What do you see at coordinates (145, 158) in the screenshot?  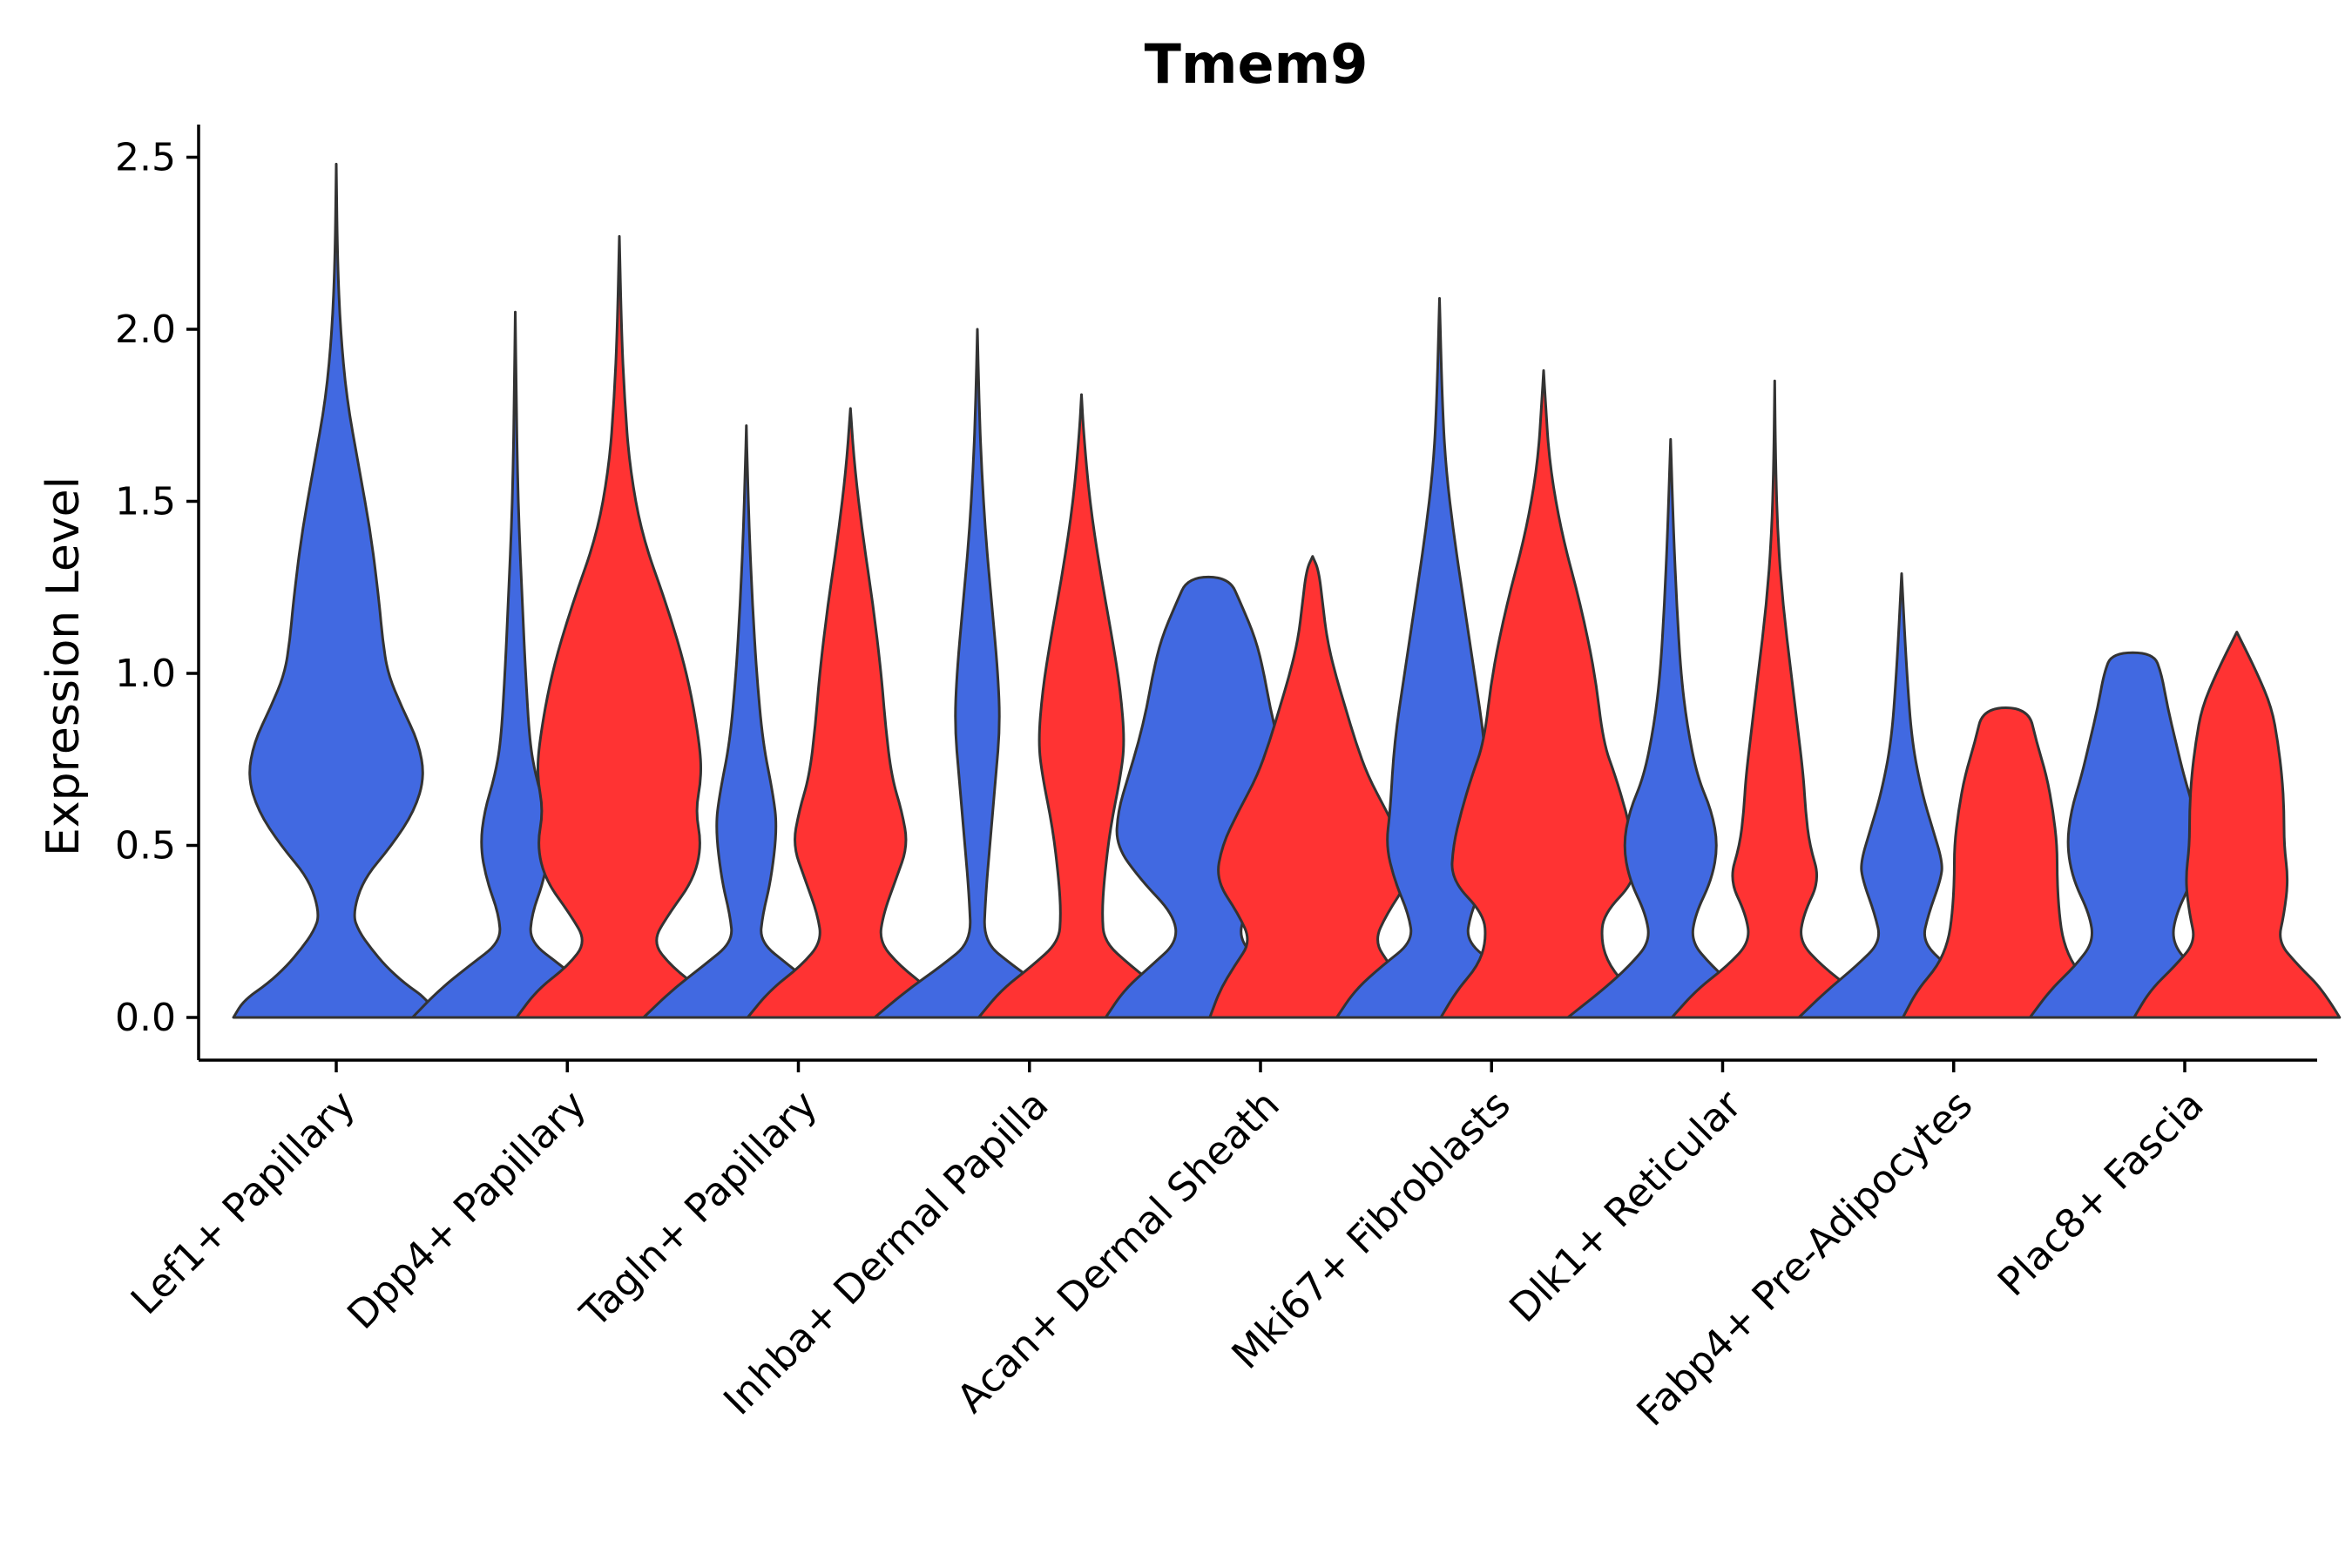 I see `y-tick-label: 2.5` at bounding box center [145, 158].